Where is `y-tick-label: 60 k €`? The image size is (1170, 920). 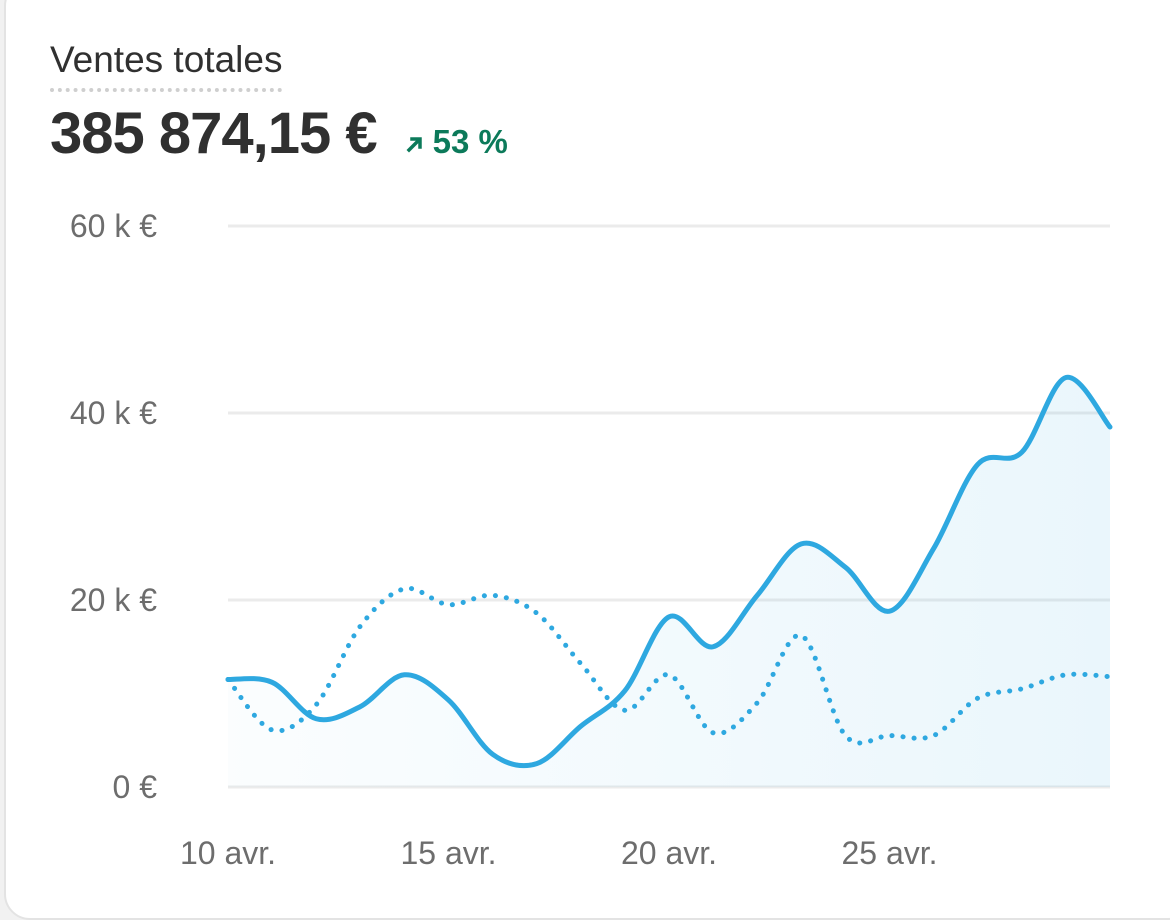
y-tick-label: 60 k € is located at coordinates (113, 226).